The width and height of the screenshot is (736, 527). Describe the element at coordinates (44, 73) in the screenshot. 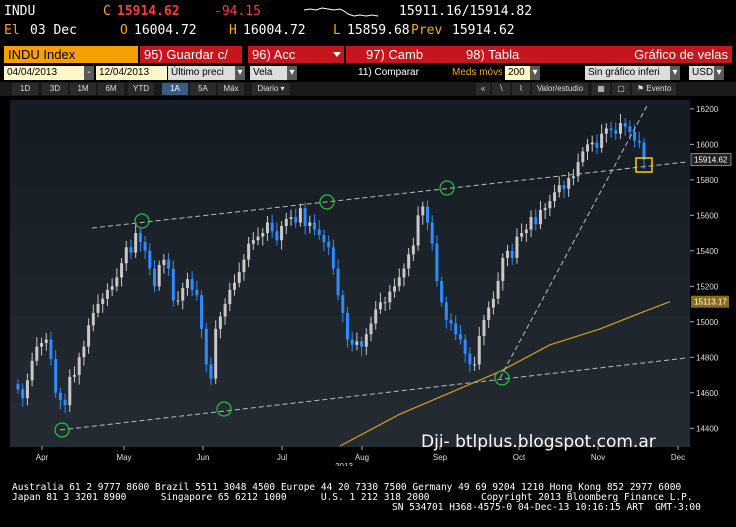

I see `start-date-input: 04/04/2013` at that location.